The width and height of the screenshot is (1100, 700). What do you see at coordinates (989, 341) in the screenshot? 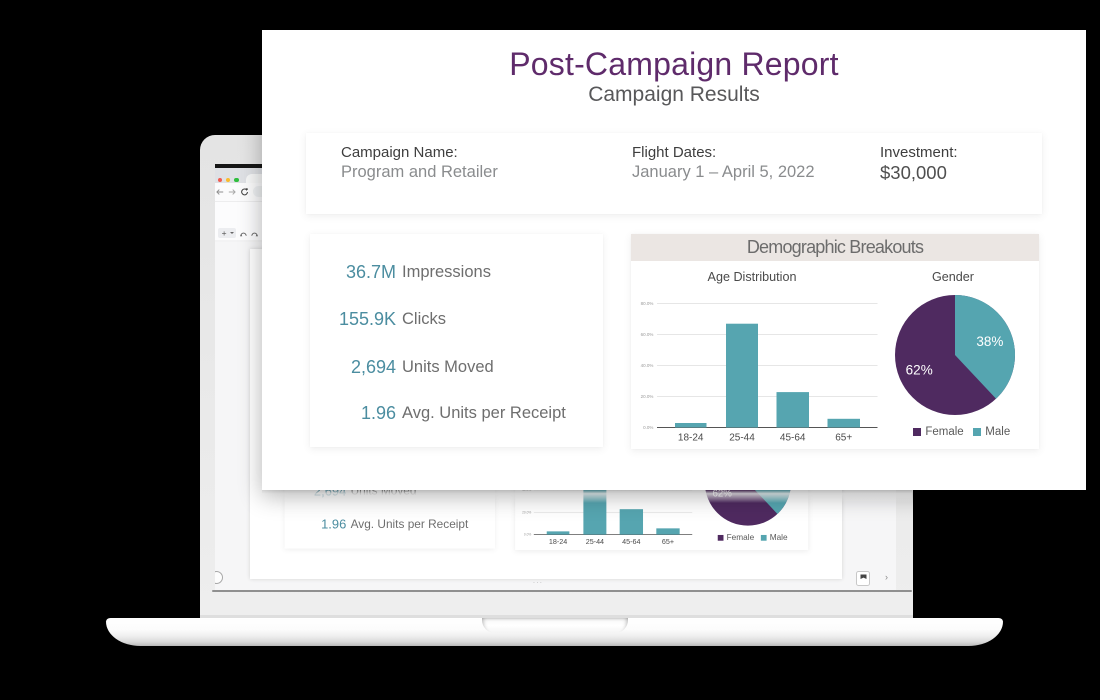
I see `svg-text: 38%` at bounding box center [989, 341].